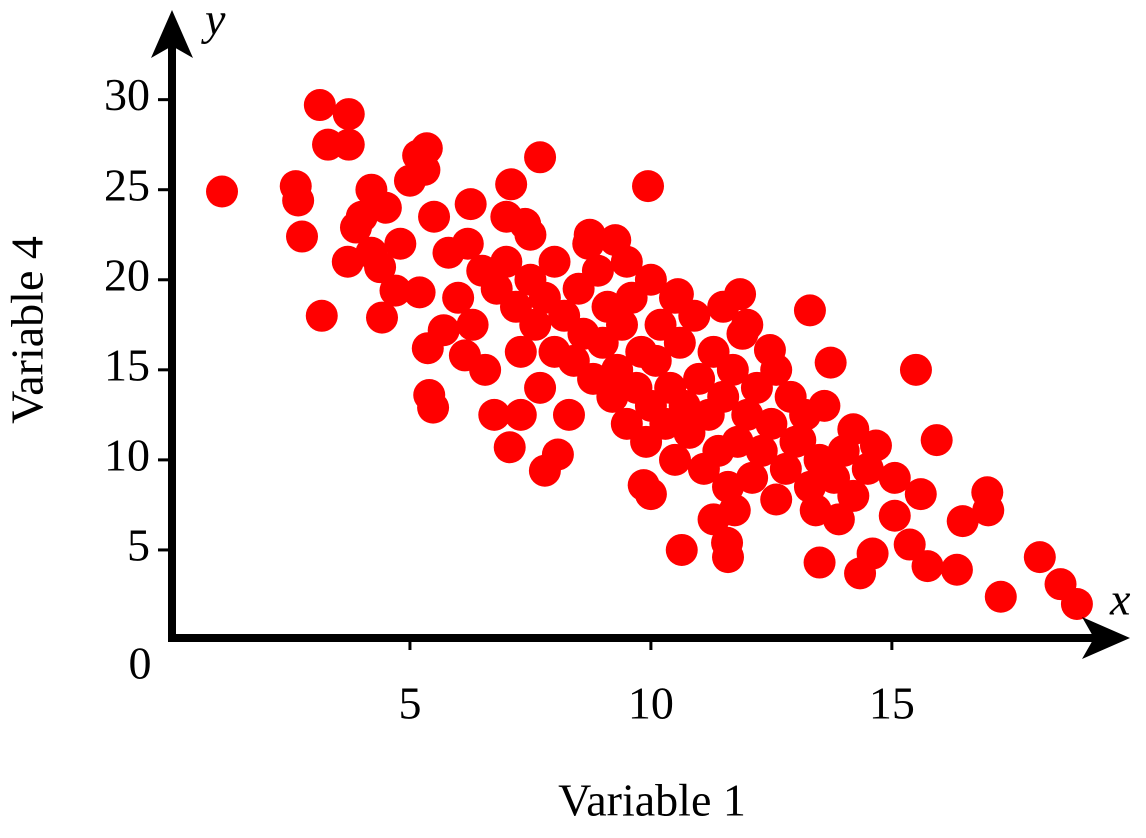 The height and width of the screenshot is (838, 1146). What do you see at coordinates (172, 34) in the screenshot?
I see `y-arrow` at bounding box center [172, 34].